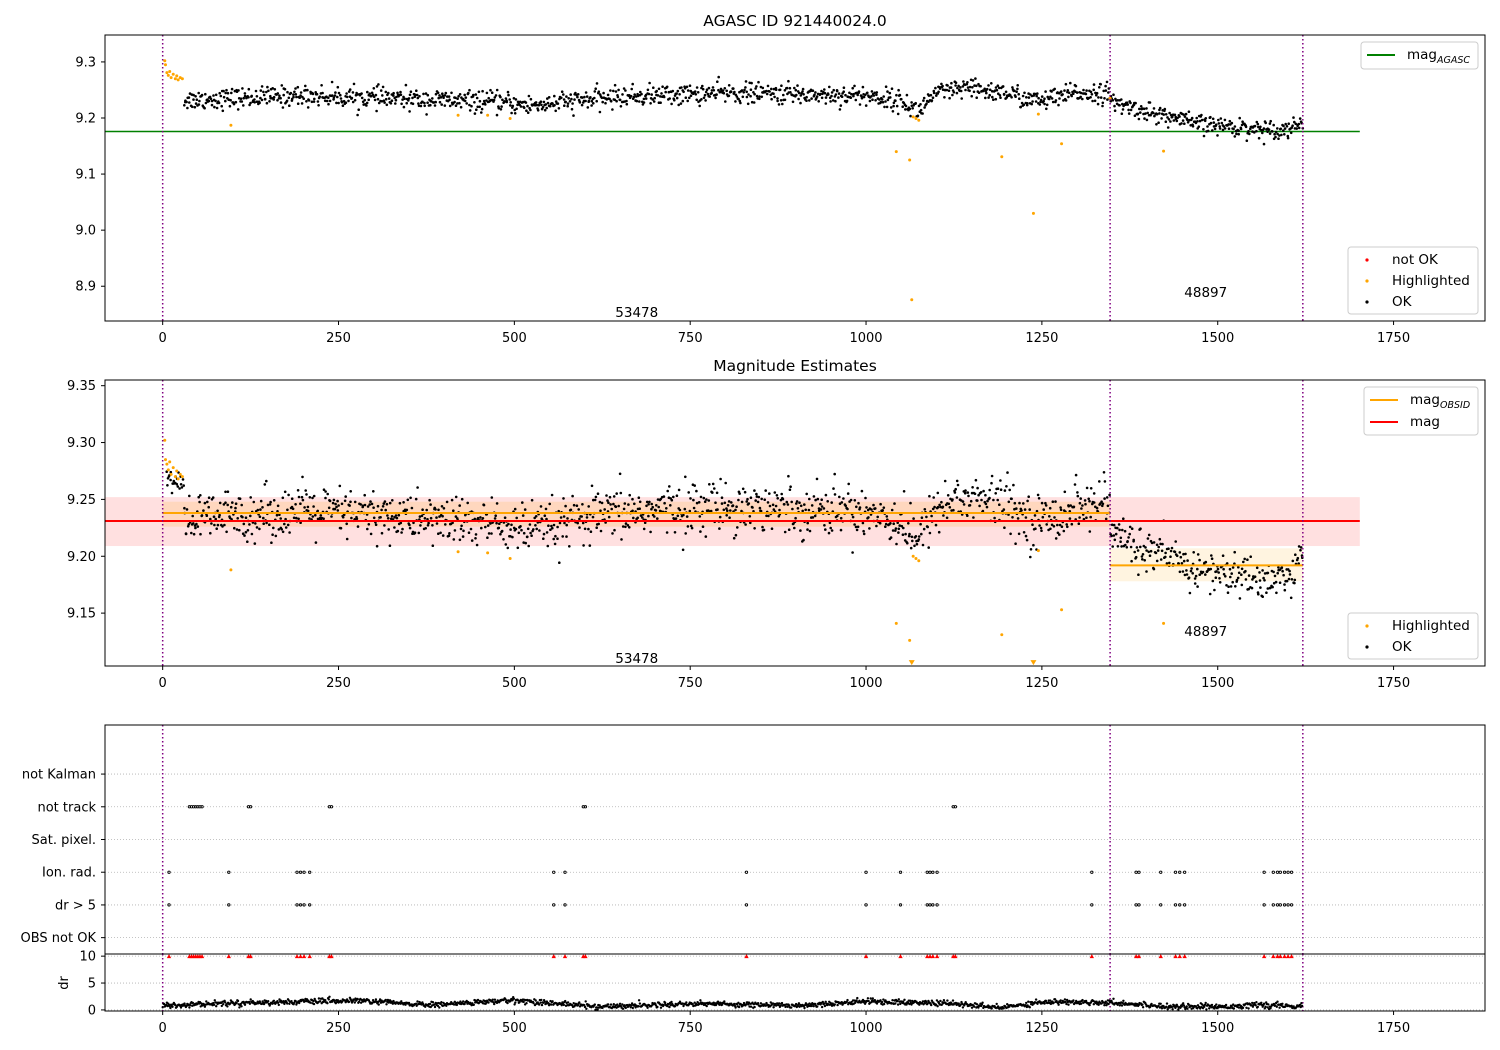 The width and height of the screenshot is (1500, 1050). What do you see at coordinates (177, 471) in the screenshot?
I see `data-point-highlighted` at bounding box center [177, 471].